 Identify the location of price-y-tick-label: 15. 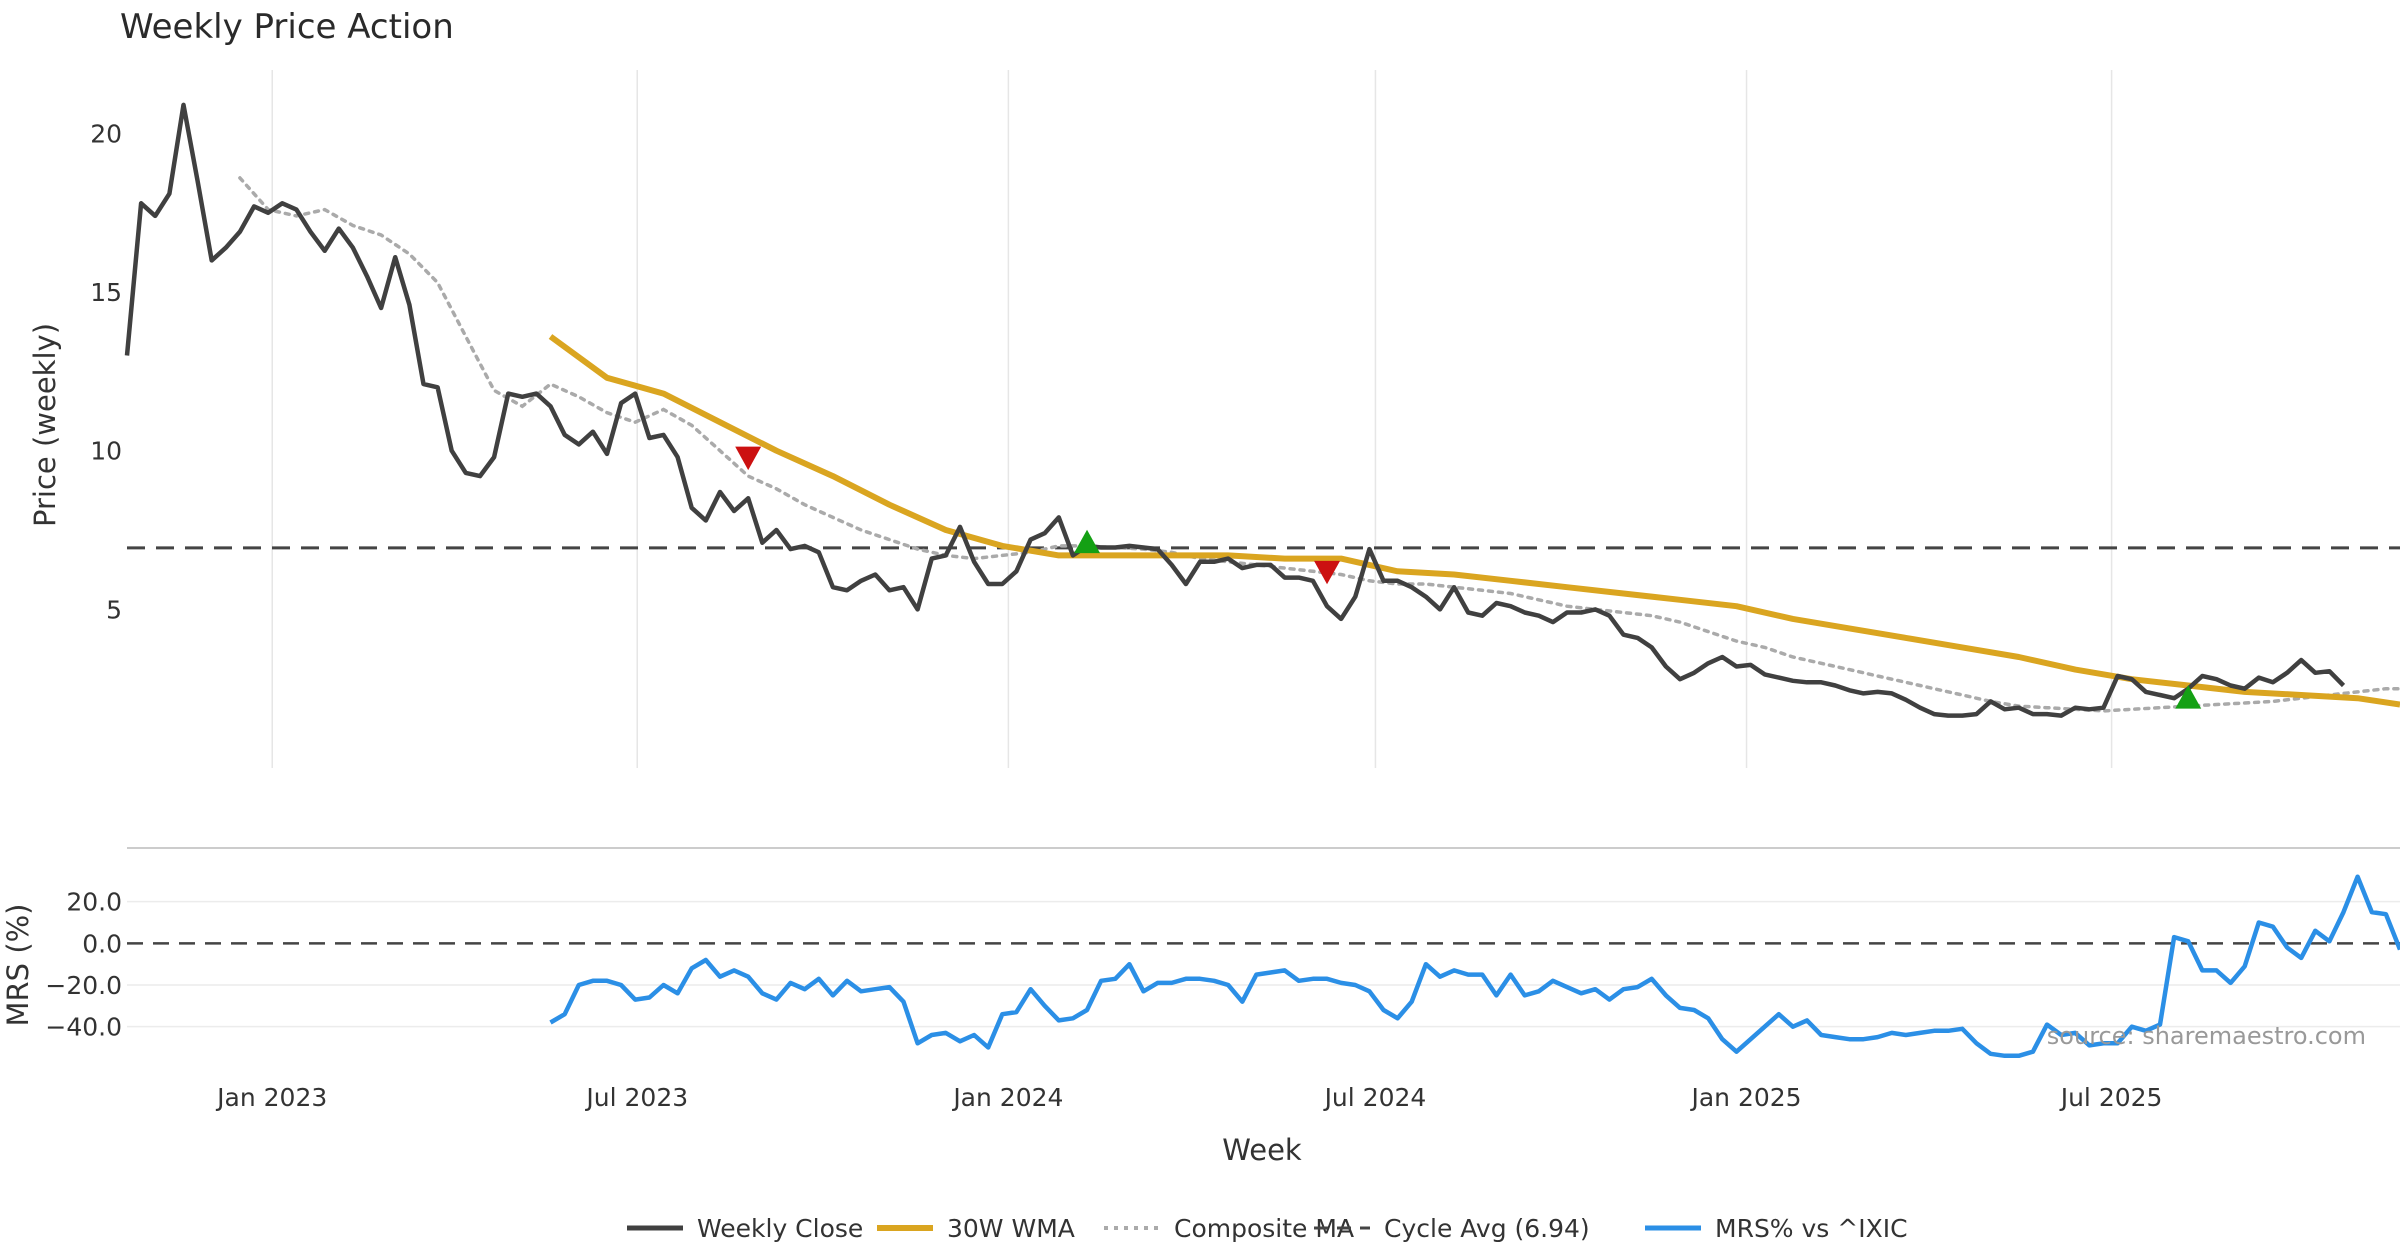
(106, 292).